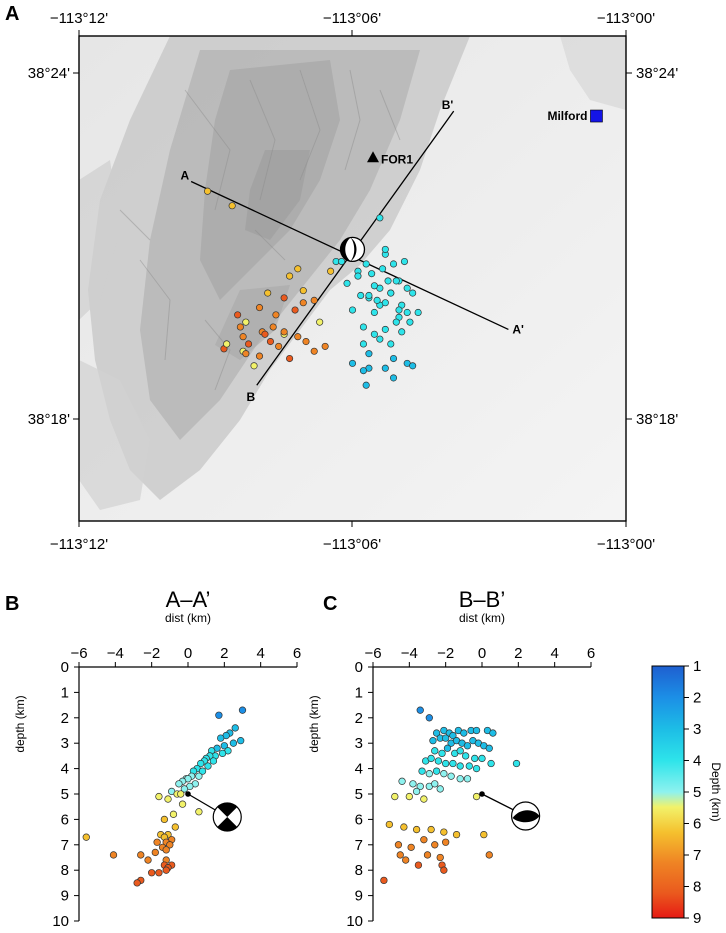 The width and height of the screenshot is (726, 933). Describe the element at coordinates (448, 105) in the screenshot. I see `profile-label-b-prime: B'` at that location.